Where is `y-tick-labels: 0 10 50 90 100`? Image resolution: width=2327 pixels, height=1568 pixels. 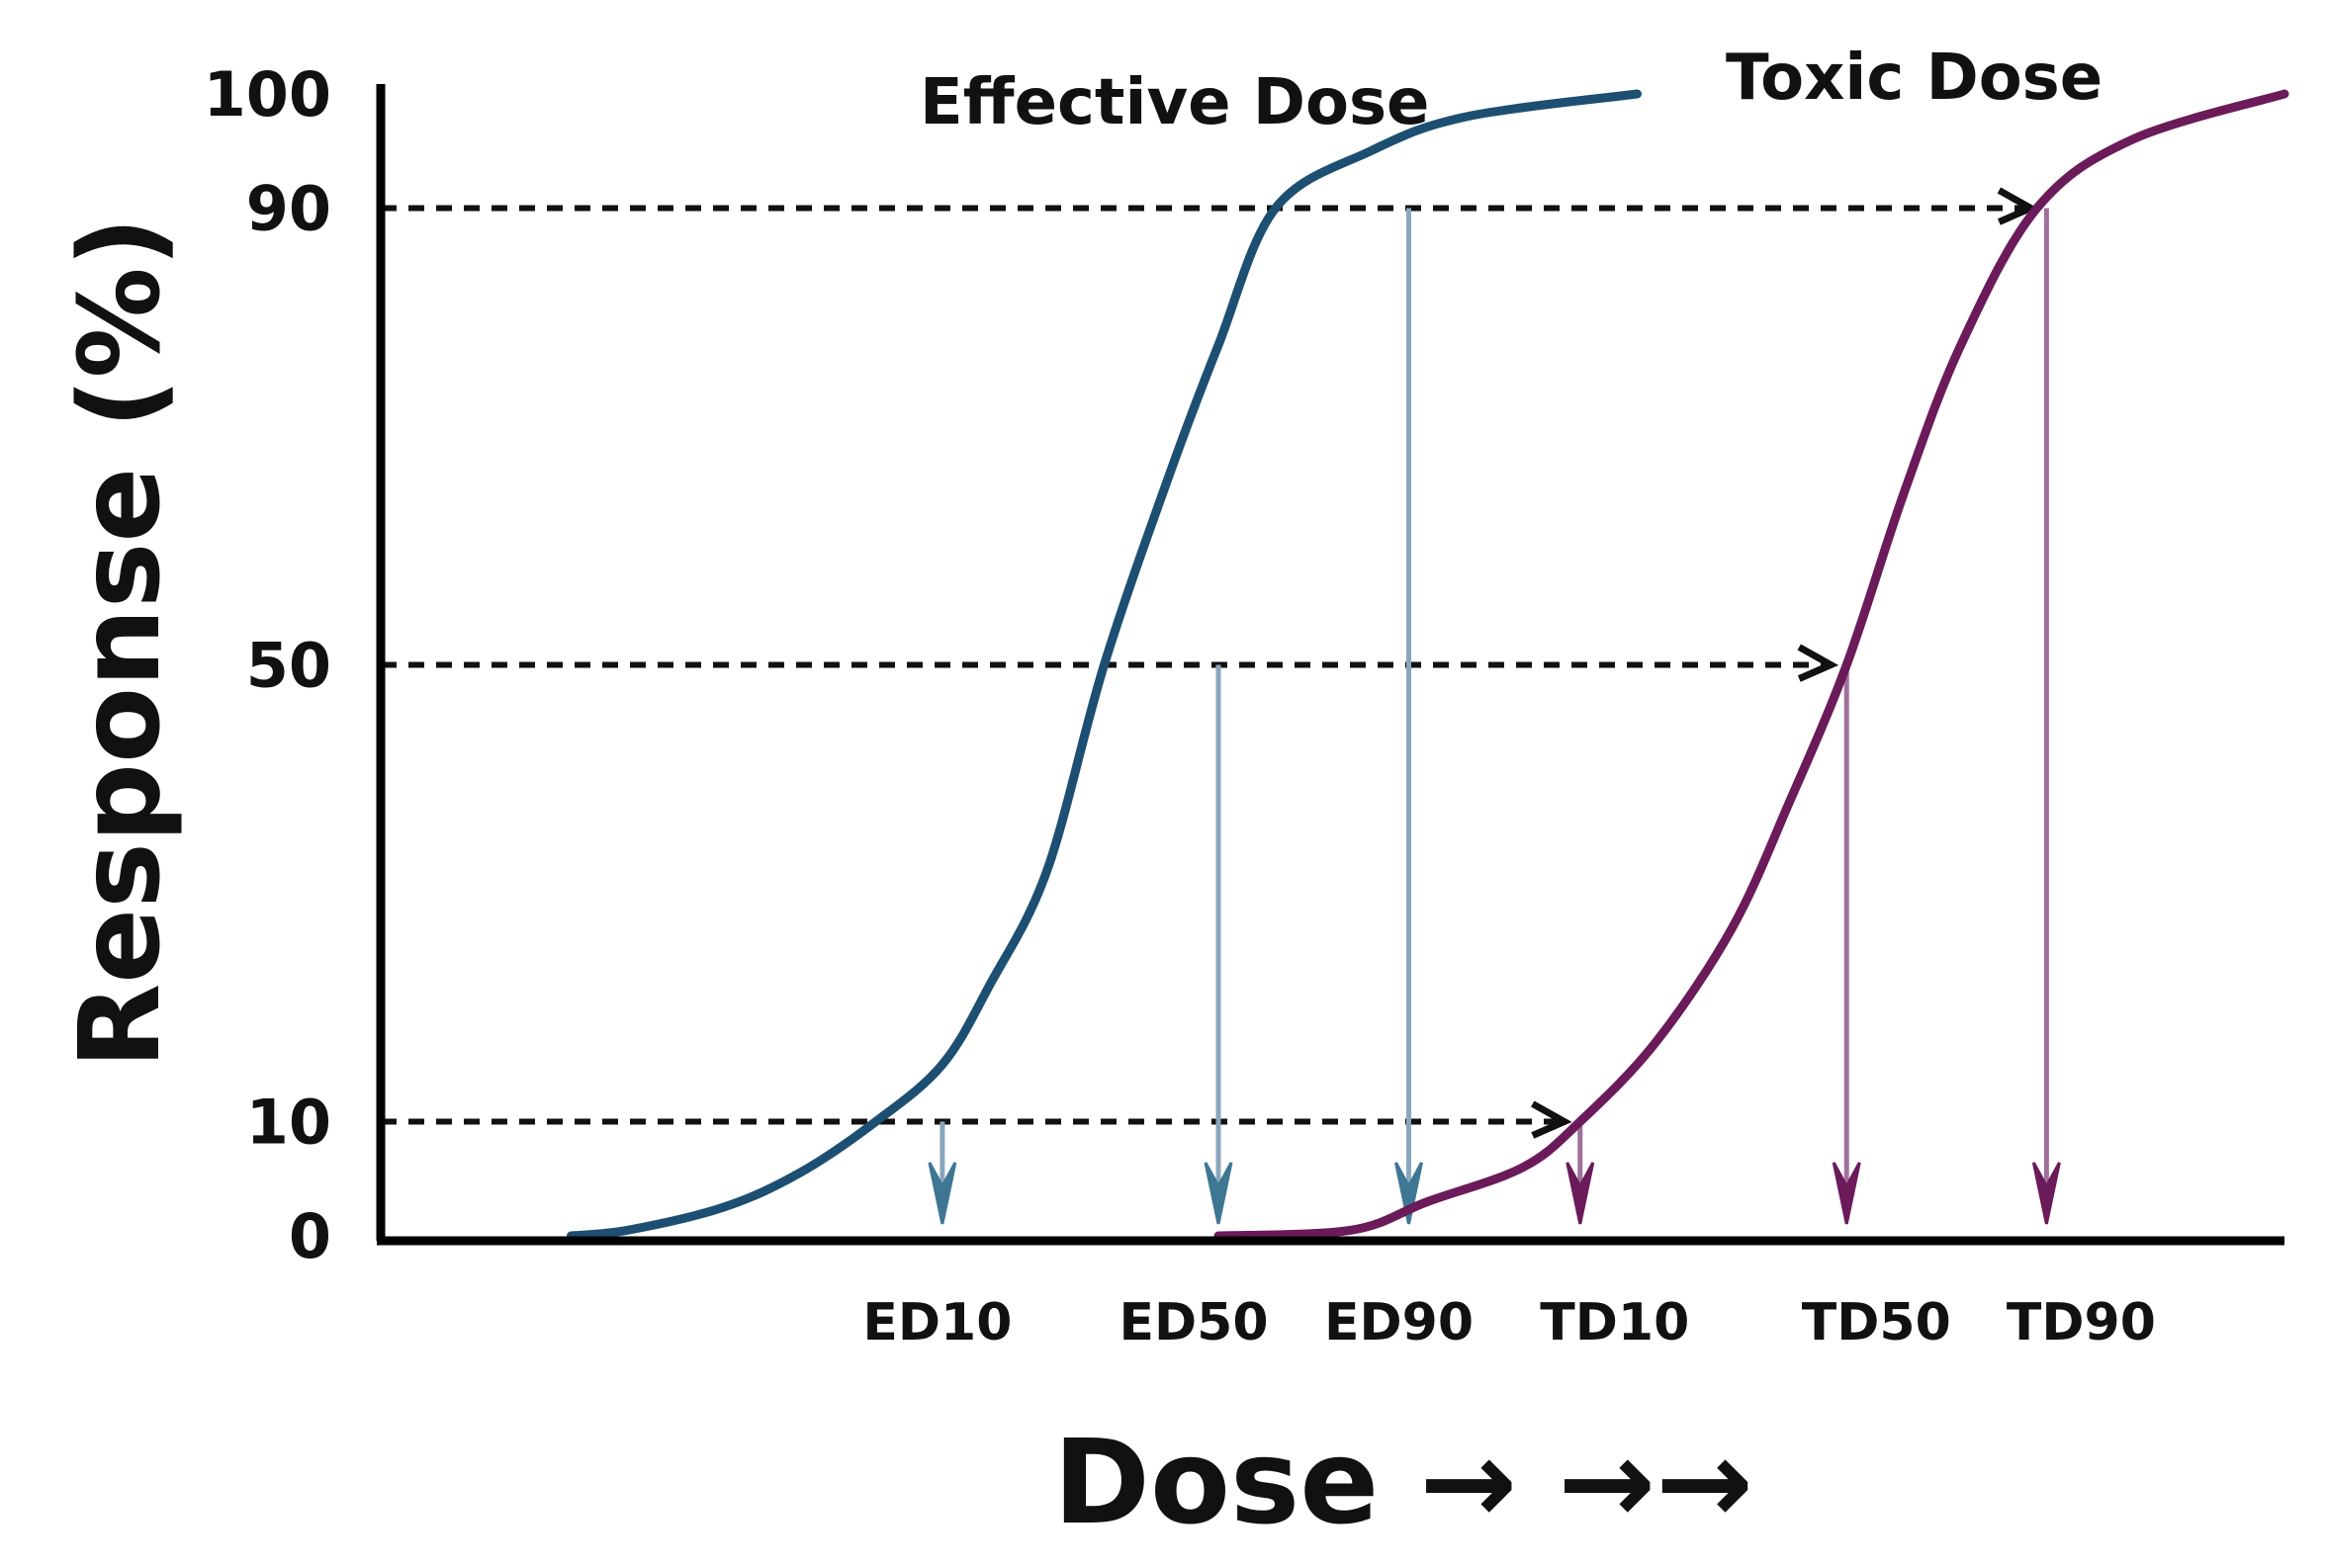
y-tick-labels: 0 10 50 90 100 is located at coordinates (268, 665).